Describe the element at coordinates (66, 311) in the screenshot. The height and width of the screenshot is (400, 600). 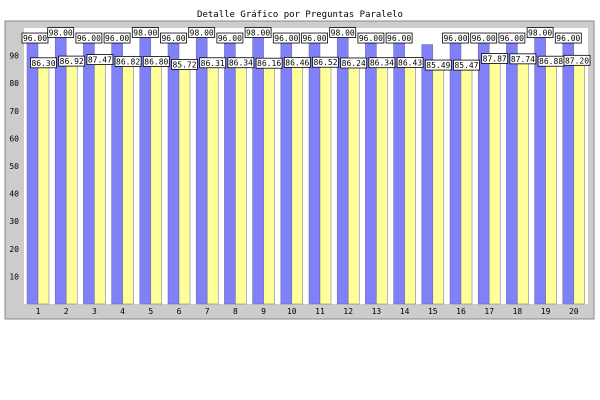
I see `x-tick-label: 2` at that location.